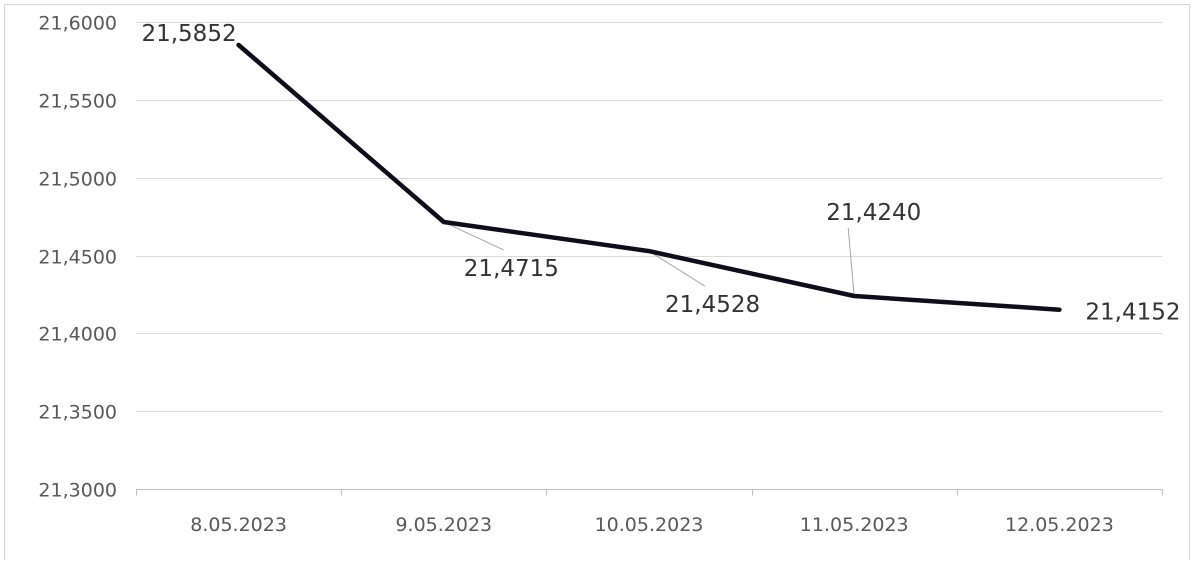 The height and width of the screenshot is (563, 1196). Describe the element at coordinates (238, 525) in the screenshot. I see `x-tick-label: 8.05.2023` at that location.